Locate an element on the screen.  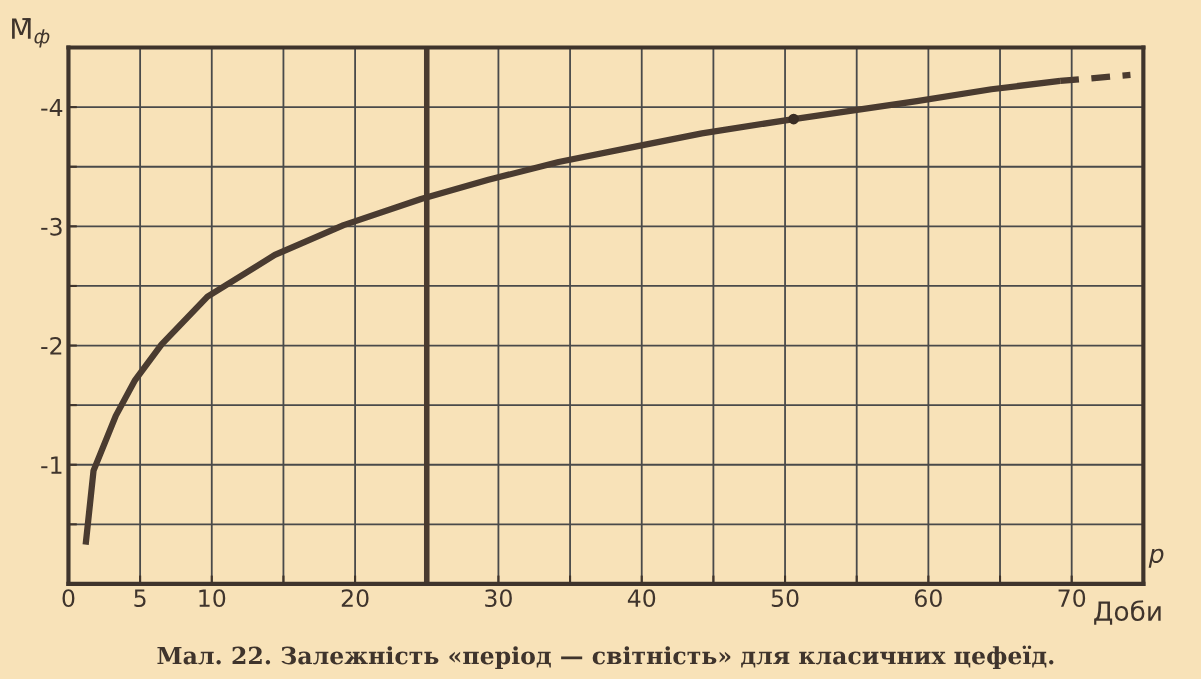
y-tick-label: -3 is located at coordinates (51, 226).